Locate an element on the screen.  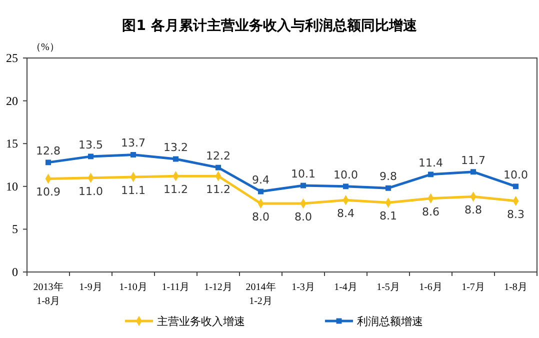
x-tick-label: 1-4月 is located at coordinates (346, 287).